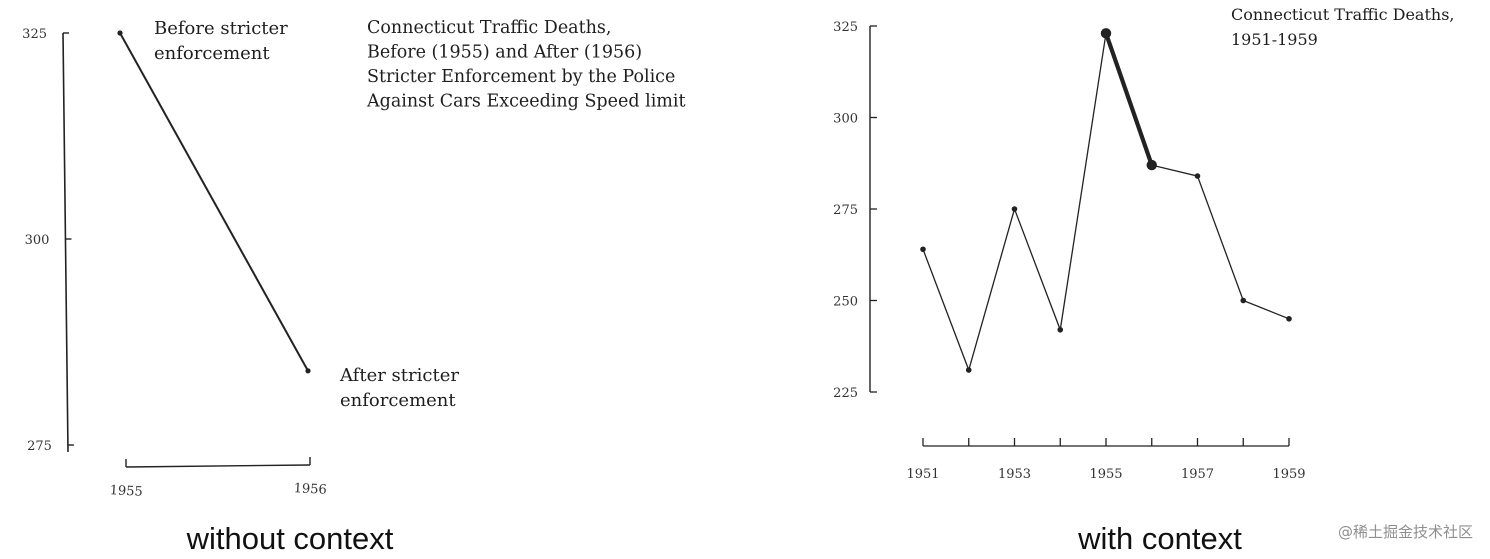 Image resolution: width=1490 pixels, height=559 pixels. What do you see at coordinates (1014, 474) in the screenshot?
I see `right-x-tick-label: 1953` at bounding box center [1014, 474].